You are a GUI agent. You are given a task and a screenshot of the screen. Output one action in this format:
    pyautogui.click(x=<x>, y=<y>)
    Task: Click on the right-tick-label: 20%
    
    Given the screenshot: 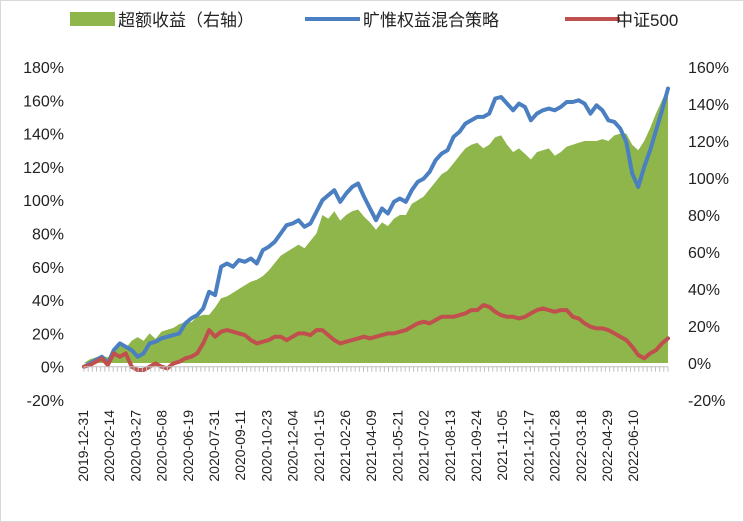 What is the action you would take?
    pyautogui.click(x=704, y=327)
    